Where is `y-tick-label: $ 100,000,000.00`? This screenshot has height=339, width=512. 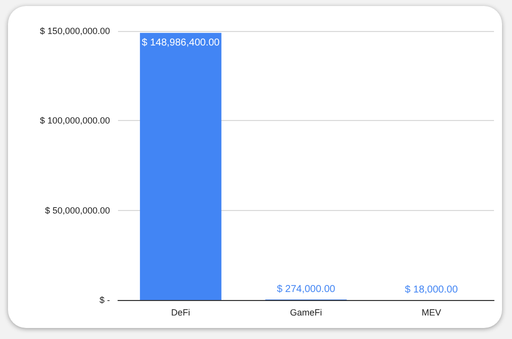
y-tick-label: $ 100,000,000.00 is located at coordinates (75, 121).